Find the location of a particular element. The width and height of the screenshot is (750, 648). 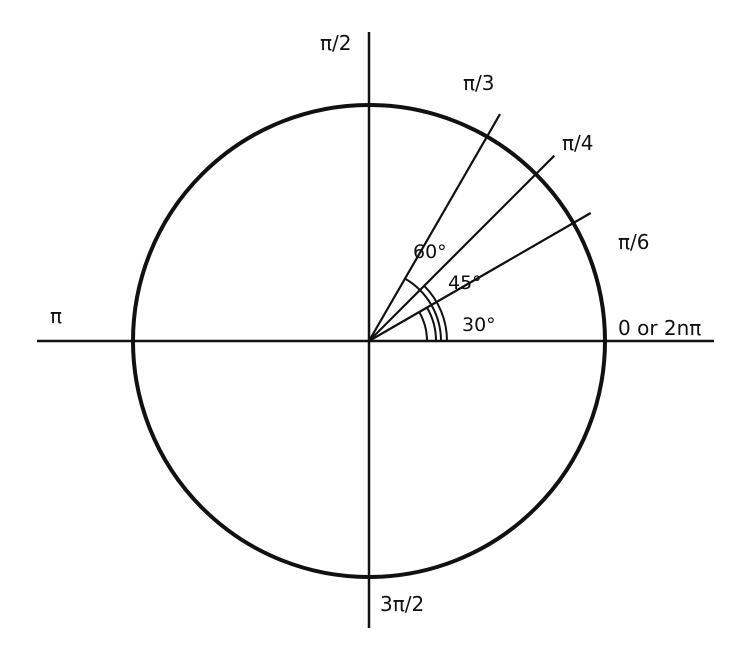

label-pi-over-6: π/6 is located at coordinates (634, 242).